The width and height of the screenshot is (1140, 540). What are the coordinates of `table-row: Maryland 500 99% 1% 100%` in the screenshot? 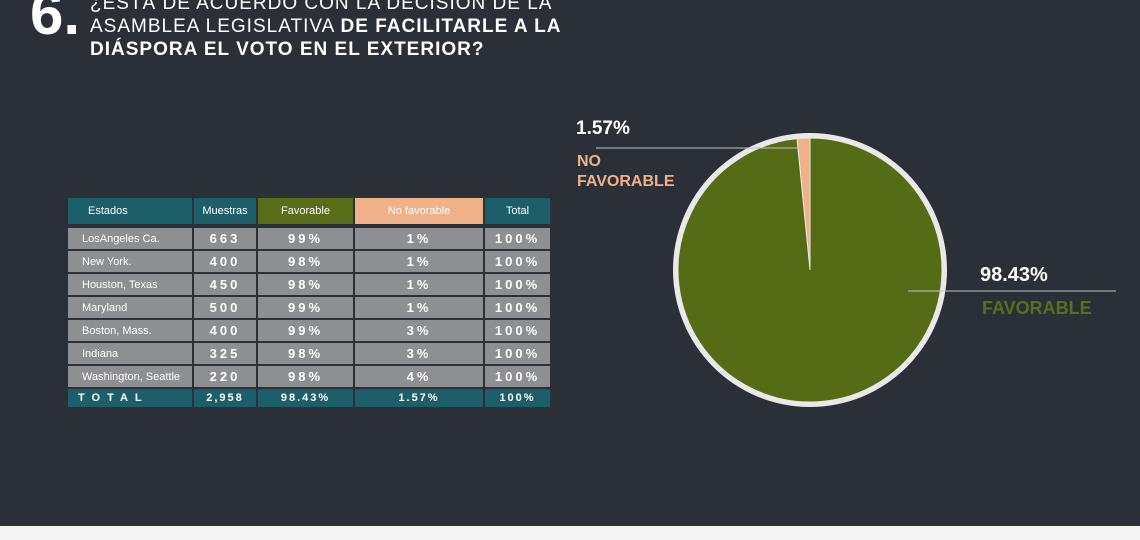 It's located at (309, 307).